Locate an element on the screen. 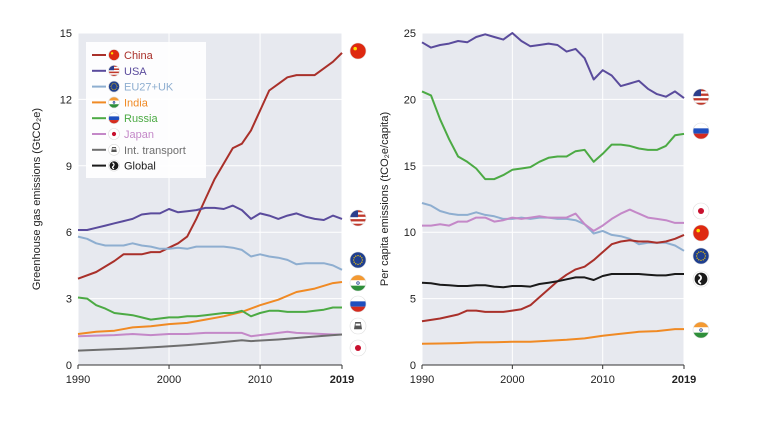 This screenshot has height=432, width=768. legend-item: Global is located at coordinates (124, 166).